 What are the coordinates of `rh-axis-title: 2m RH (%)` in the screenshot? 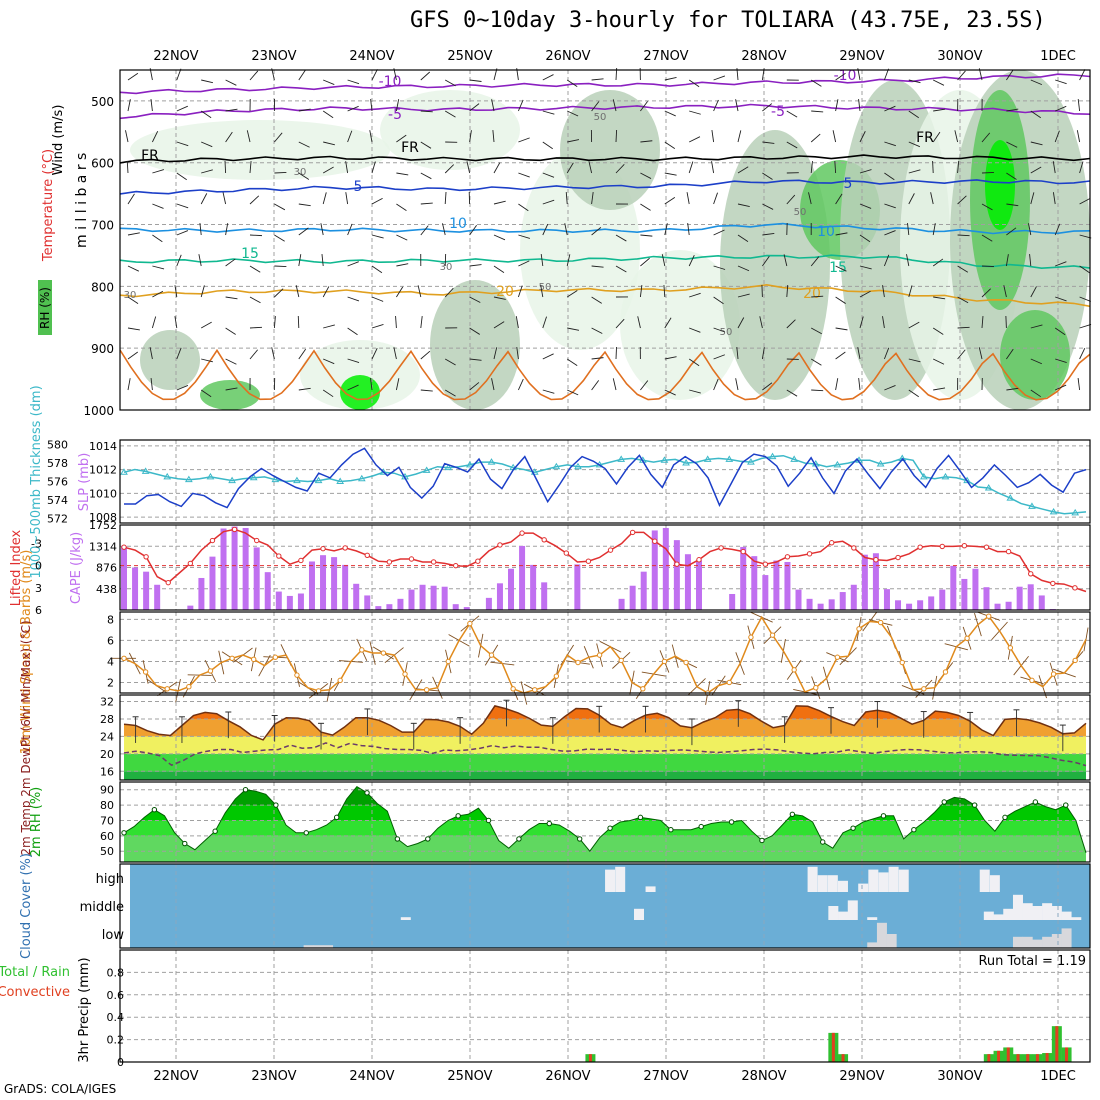 It's located at (36, 822).